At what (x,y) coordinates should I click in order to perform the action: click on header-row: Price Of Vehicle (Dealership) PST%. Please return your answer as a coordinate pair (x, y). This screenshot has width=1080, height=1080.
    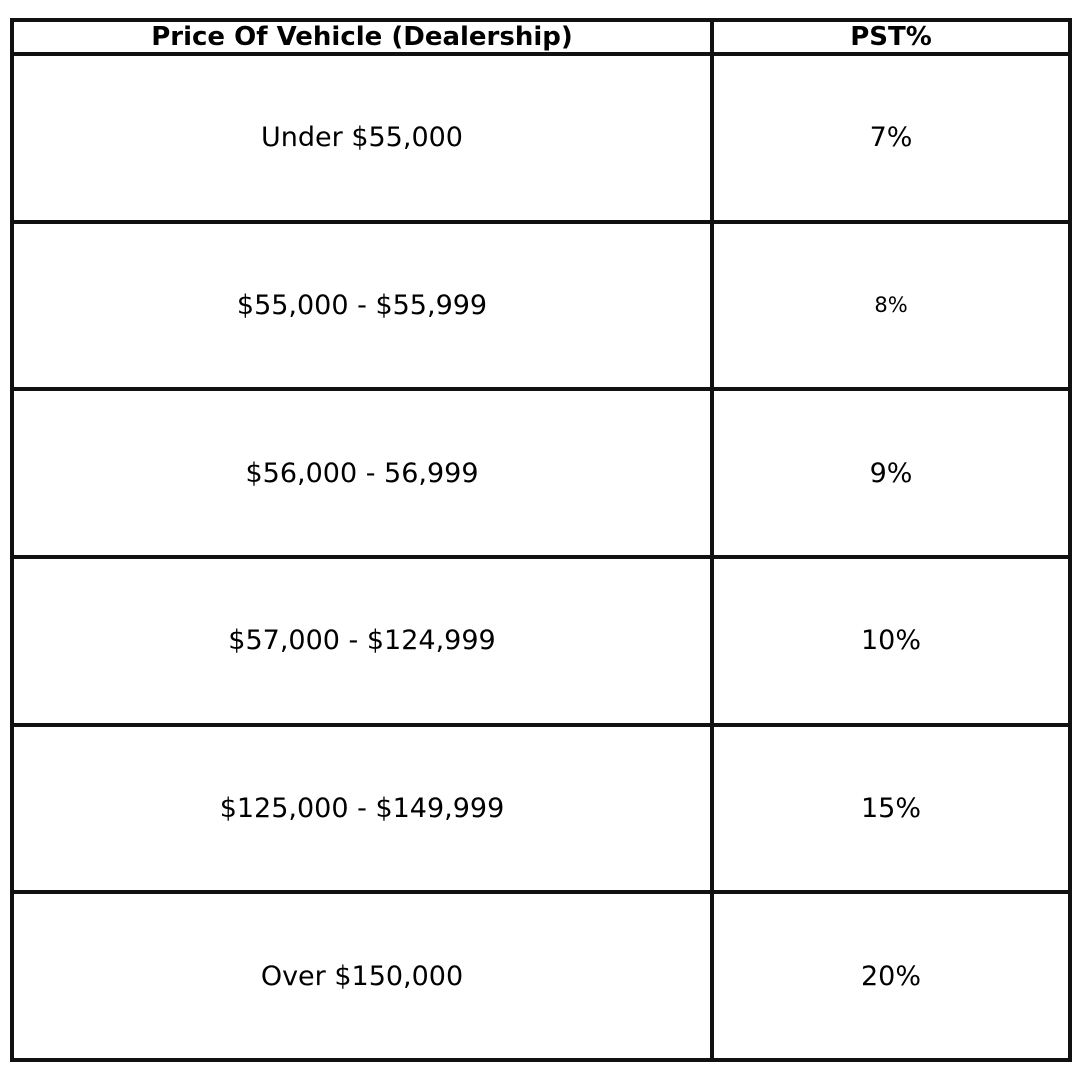
    Looking at the image, I should click on (541, 37).